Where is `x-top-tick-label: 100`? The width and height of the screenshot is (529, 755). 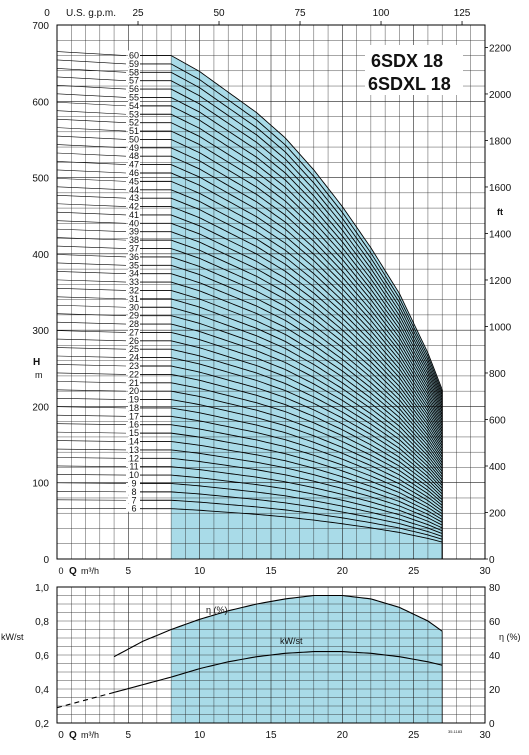
x-top-tick-label: 100 is located at coordinates (381, 13).